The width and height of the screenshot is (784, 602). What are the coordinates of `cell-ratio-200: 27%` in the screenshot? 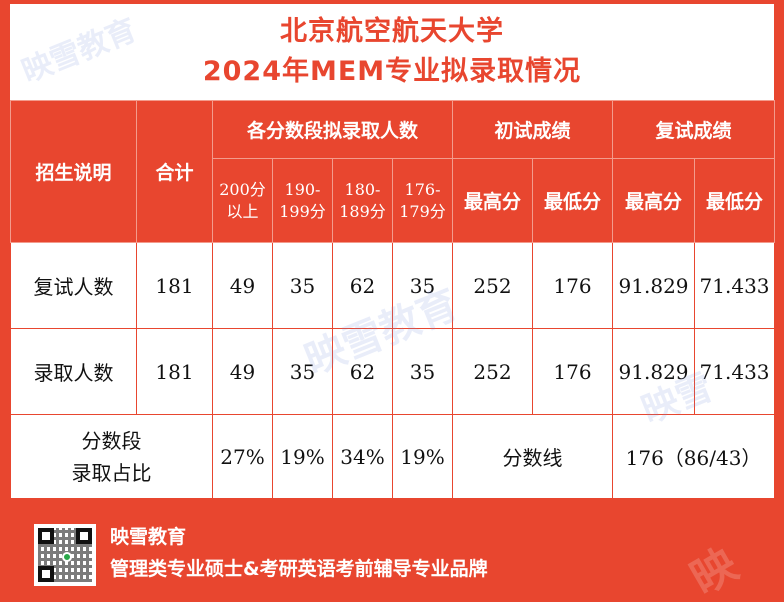 It's located at (242, 456).